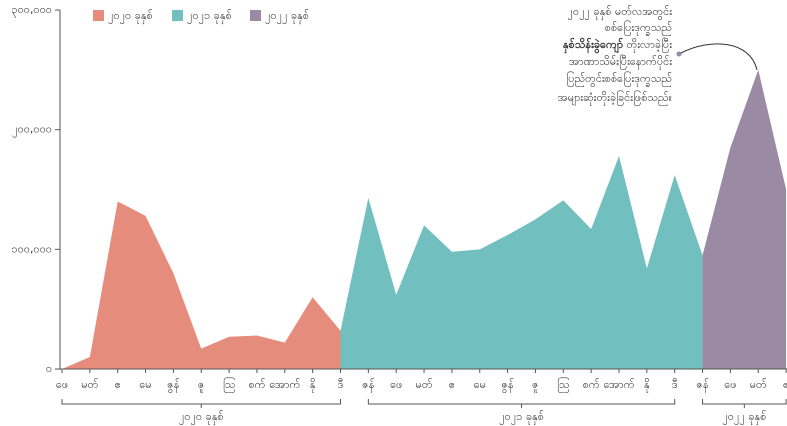 This screenshot has height=426, width=787. What do you see at coordinates (201, 417) in the screenshot?
I see `year-label: ၂၀၂၀ ခုနှစ်` at bounding box center [201, 417].